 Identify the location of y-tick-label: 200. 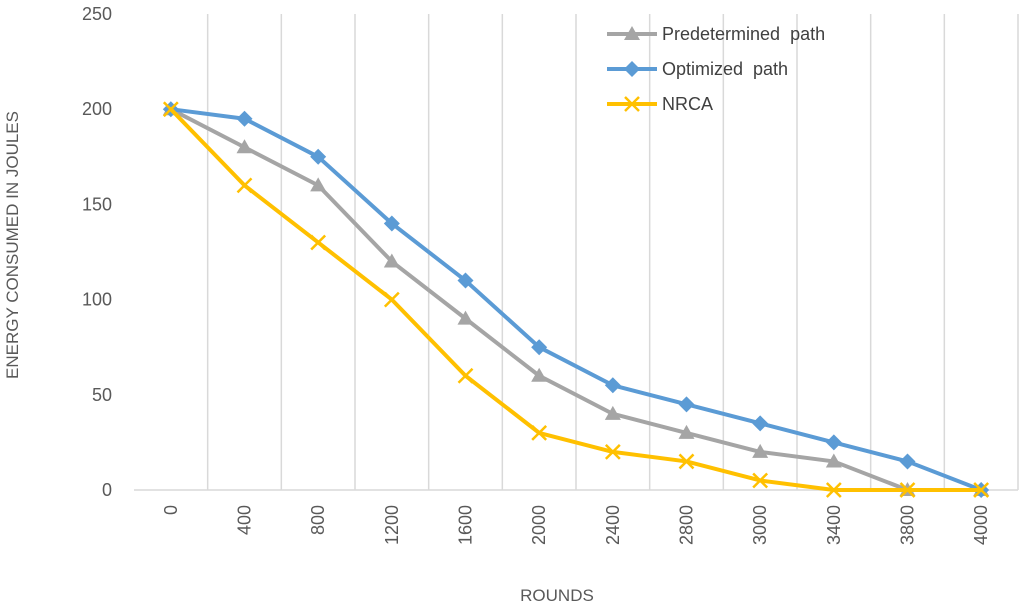
(97, 109).